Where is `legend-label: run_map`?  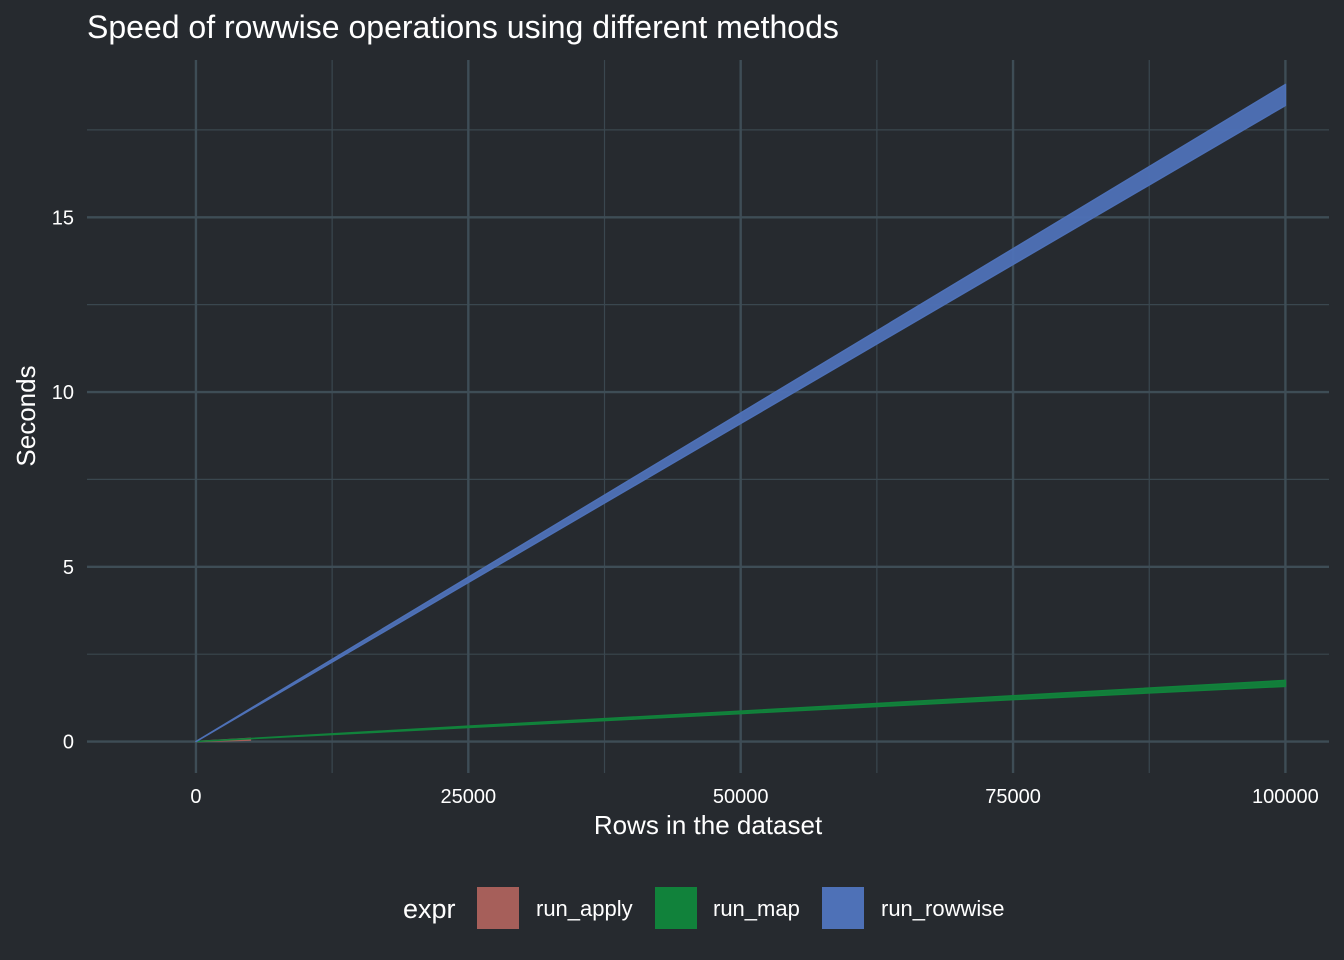 legend-label: run_map is located at coordinates (756, 908).